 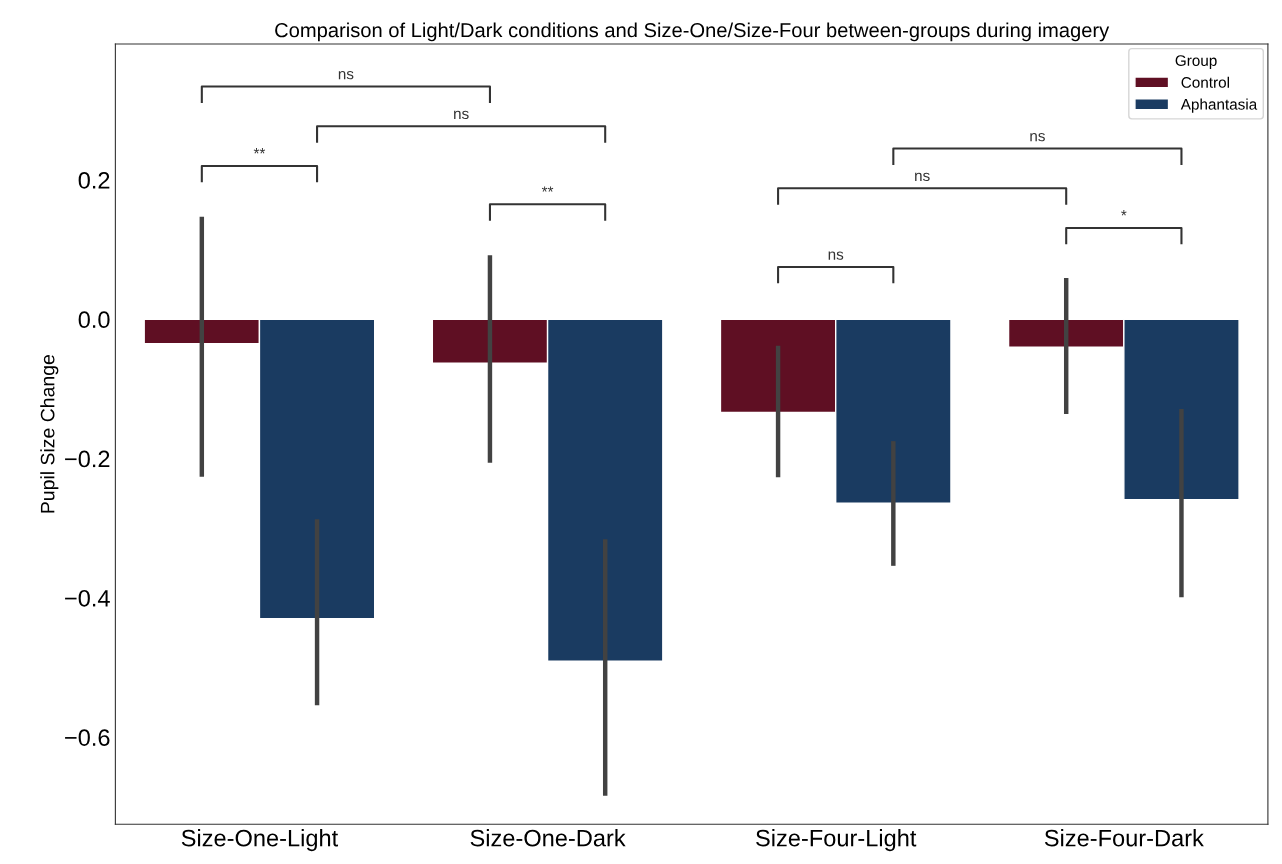 I want to click on y-tick-label: −0.4, so click(x=87, y=598).